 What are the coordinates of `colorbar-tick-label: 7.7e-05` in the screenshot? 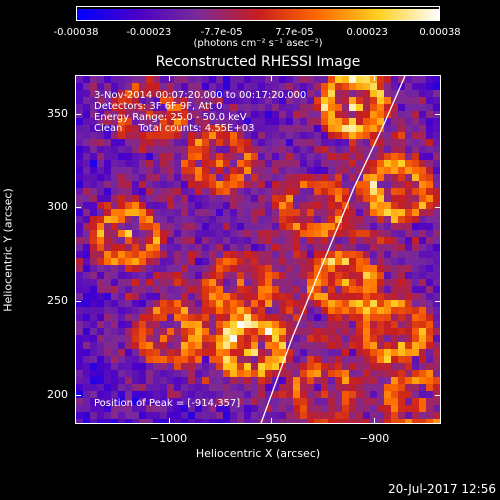 It's located at (294, 32).